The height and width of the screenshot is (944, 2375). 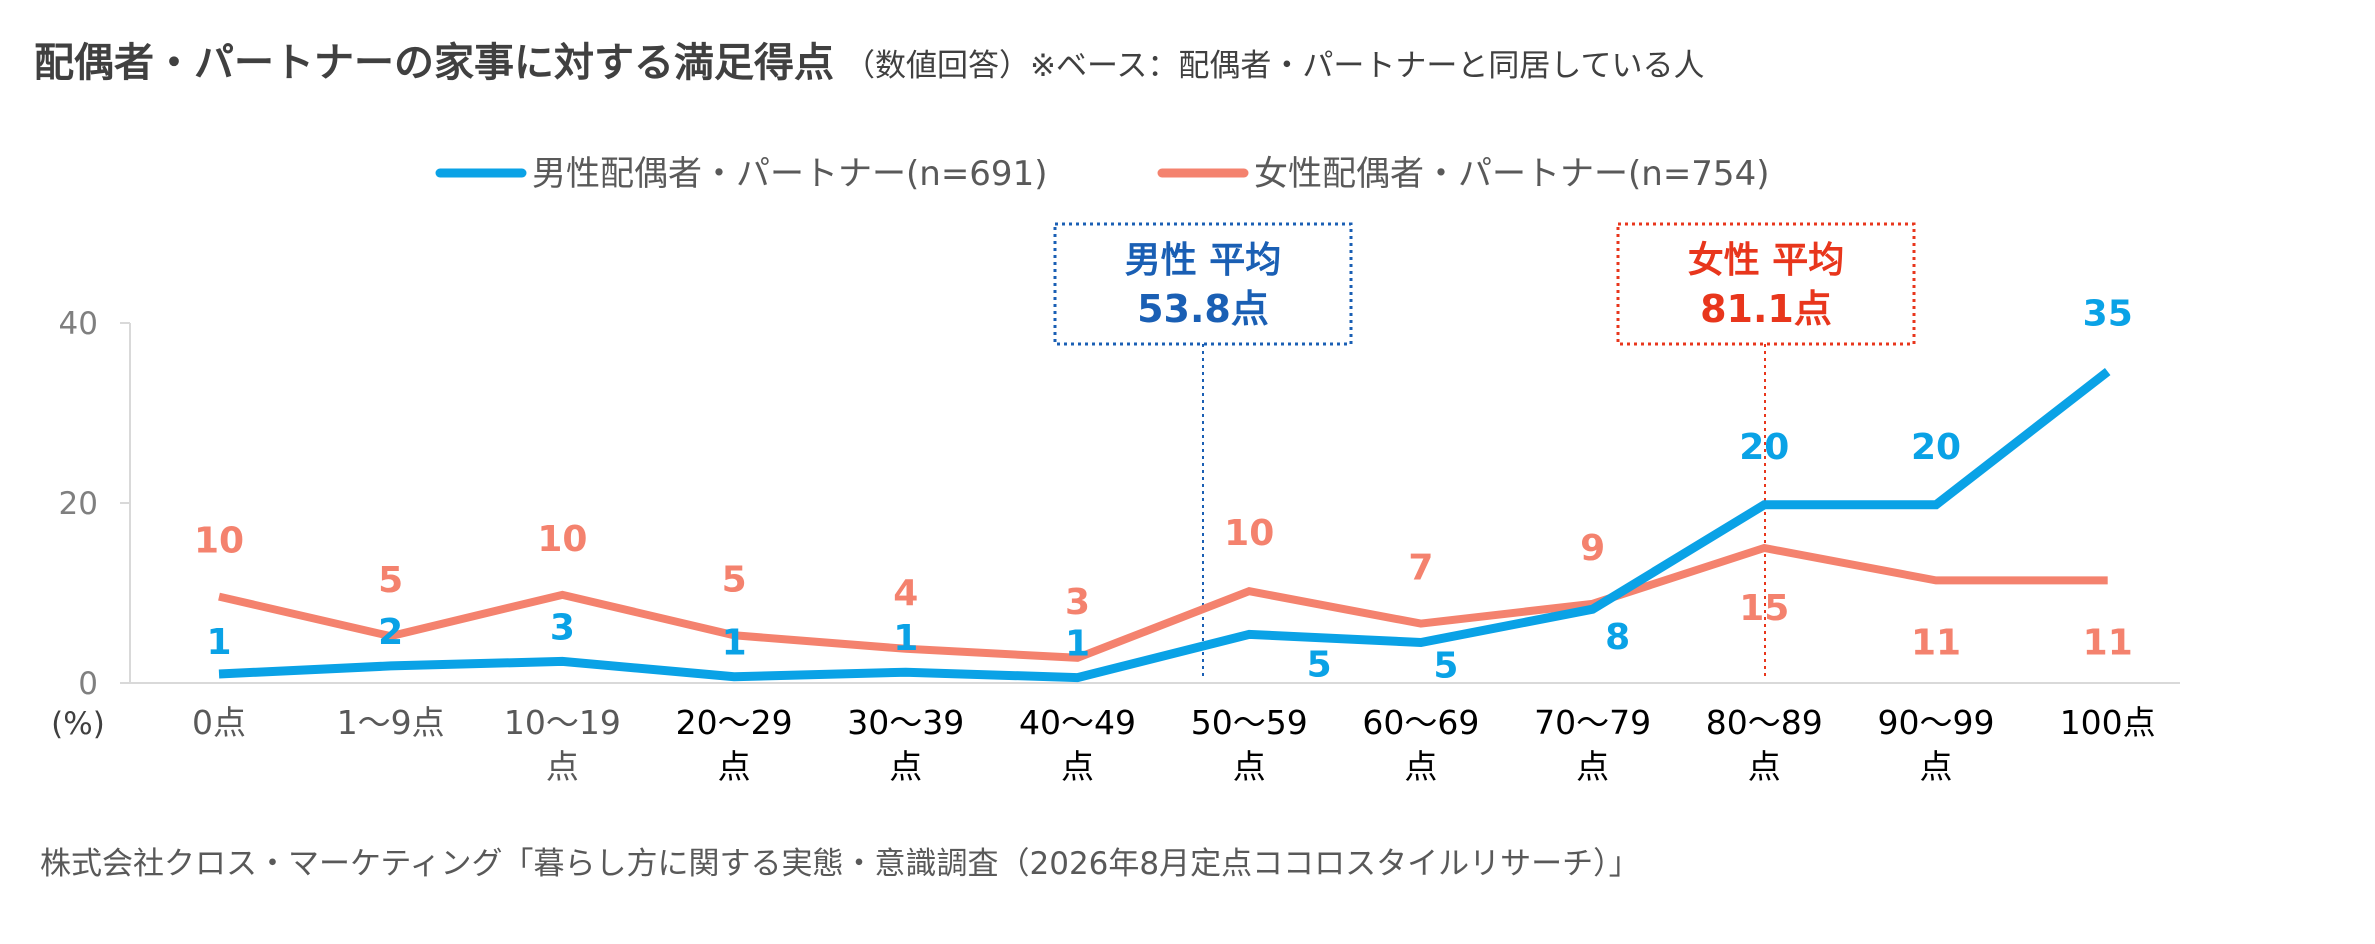 I want to click on x-tick-label: 0点, so click(x=219, y=722).